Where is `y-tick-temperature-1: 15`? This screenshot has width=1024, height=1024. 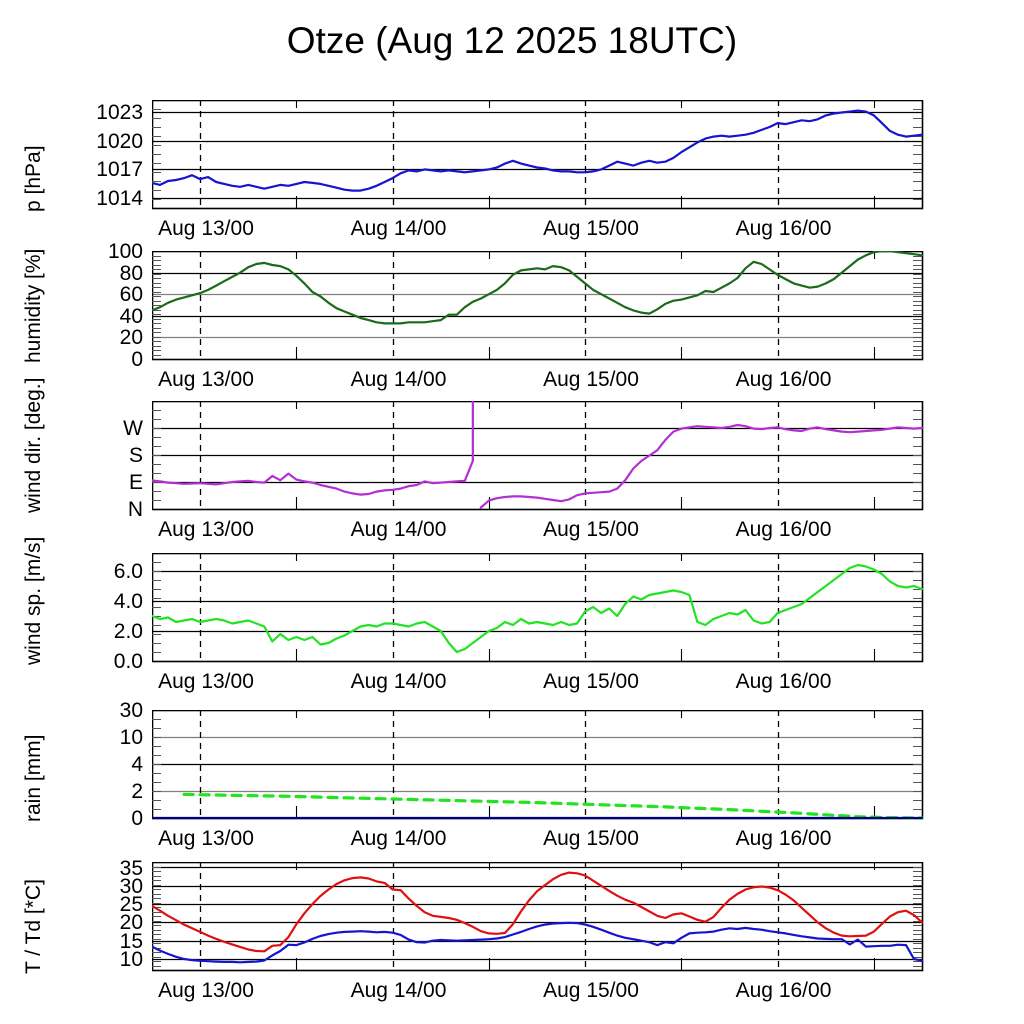
y-tick-temperature-1: 15 is located at coordinates (131, 941).